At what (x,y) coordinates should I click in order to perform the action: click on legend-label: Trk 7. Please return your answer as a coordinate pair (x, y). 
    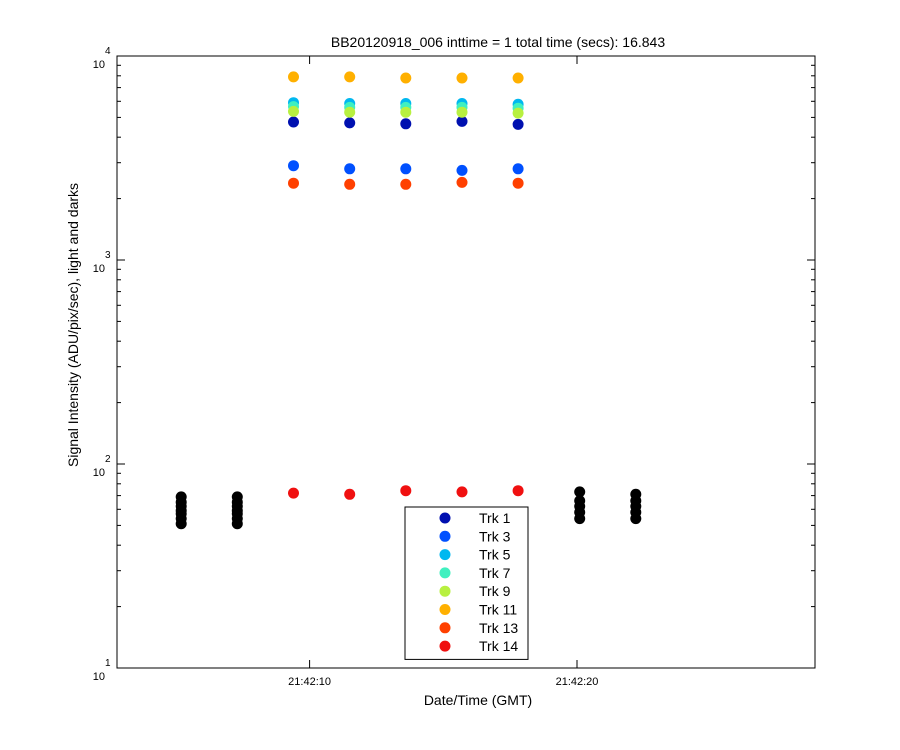
    Looking at the image, I should click on (495, 573).